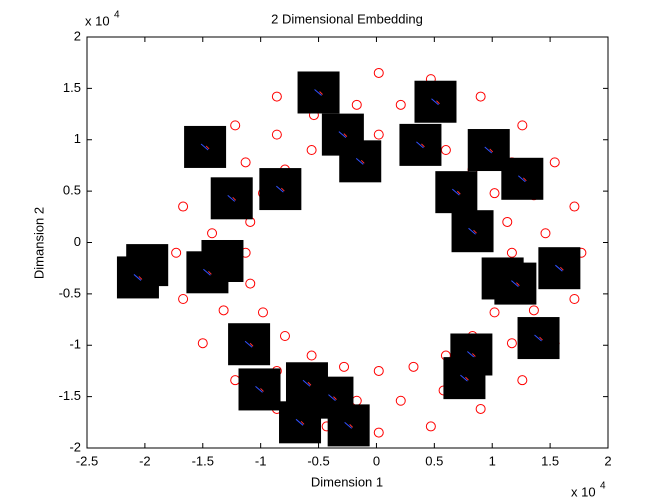 The height and width of the screenshot is (504, 672). I want to click on x-tick-label: 2, so click(607, 460).